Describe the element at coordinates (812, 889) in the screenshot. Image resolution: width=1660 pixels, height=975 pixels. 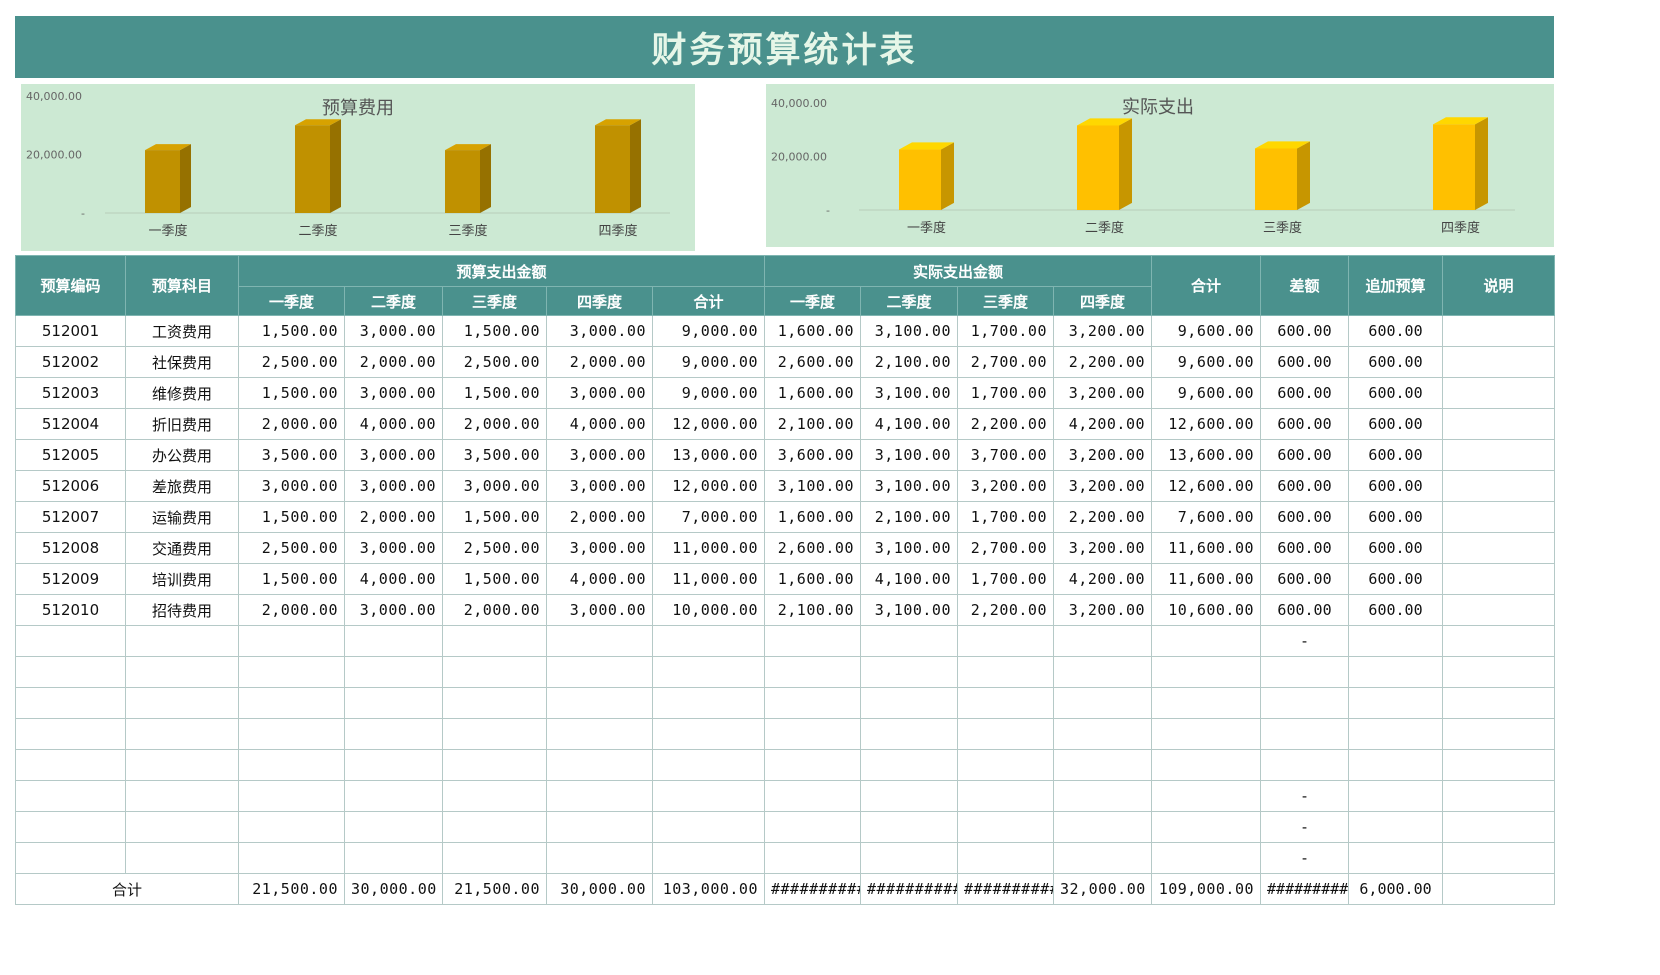
I see `total-actual-q1: ##########` at that location.